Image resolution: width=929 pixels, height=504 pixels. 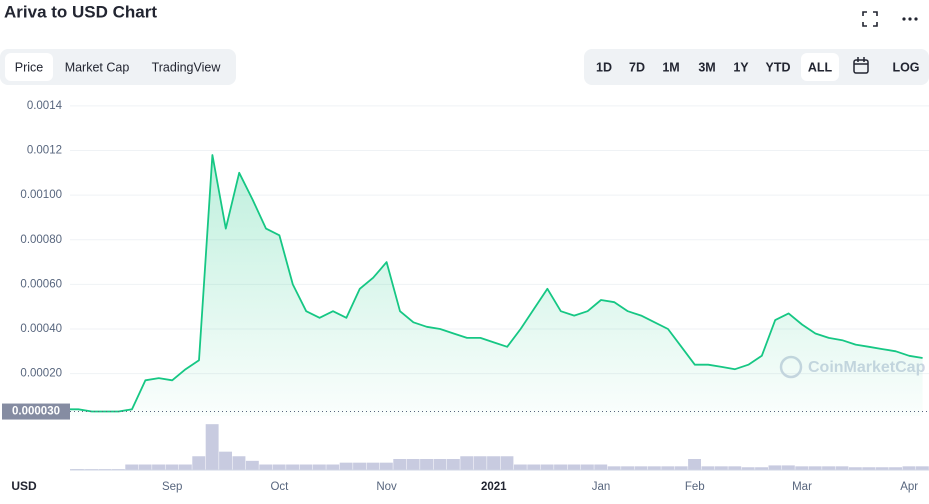 I want to click on x-tick-label: Mar, so click(x=802, y=487).